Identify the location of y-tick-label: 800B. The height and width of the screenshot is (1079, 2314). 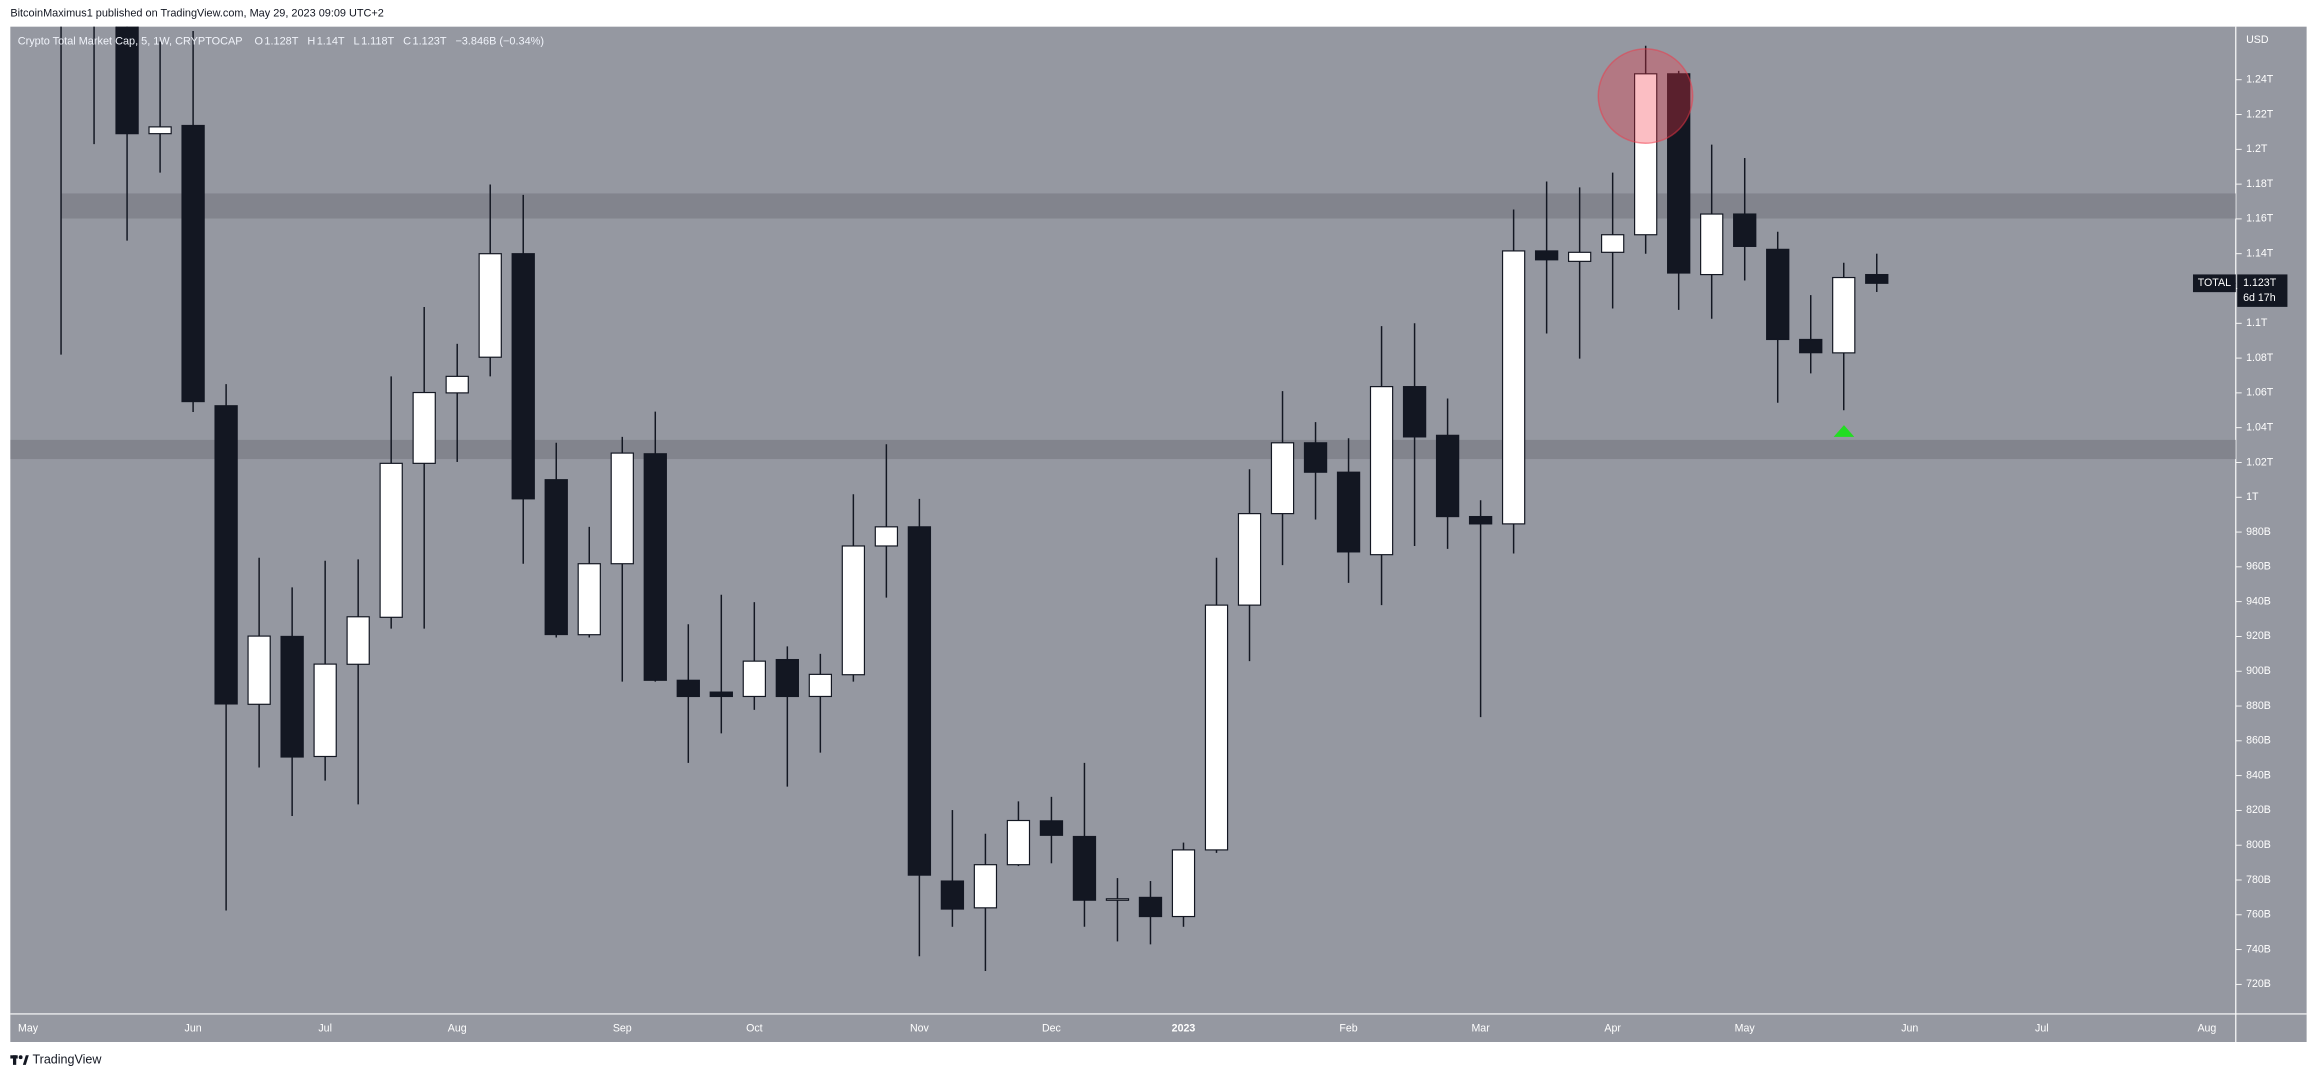
(2258, 845).